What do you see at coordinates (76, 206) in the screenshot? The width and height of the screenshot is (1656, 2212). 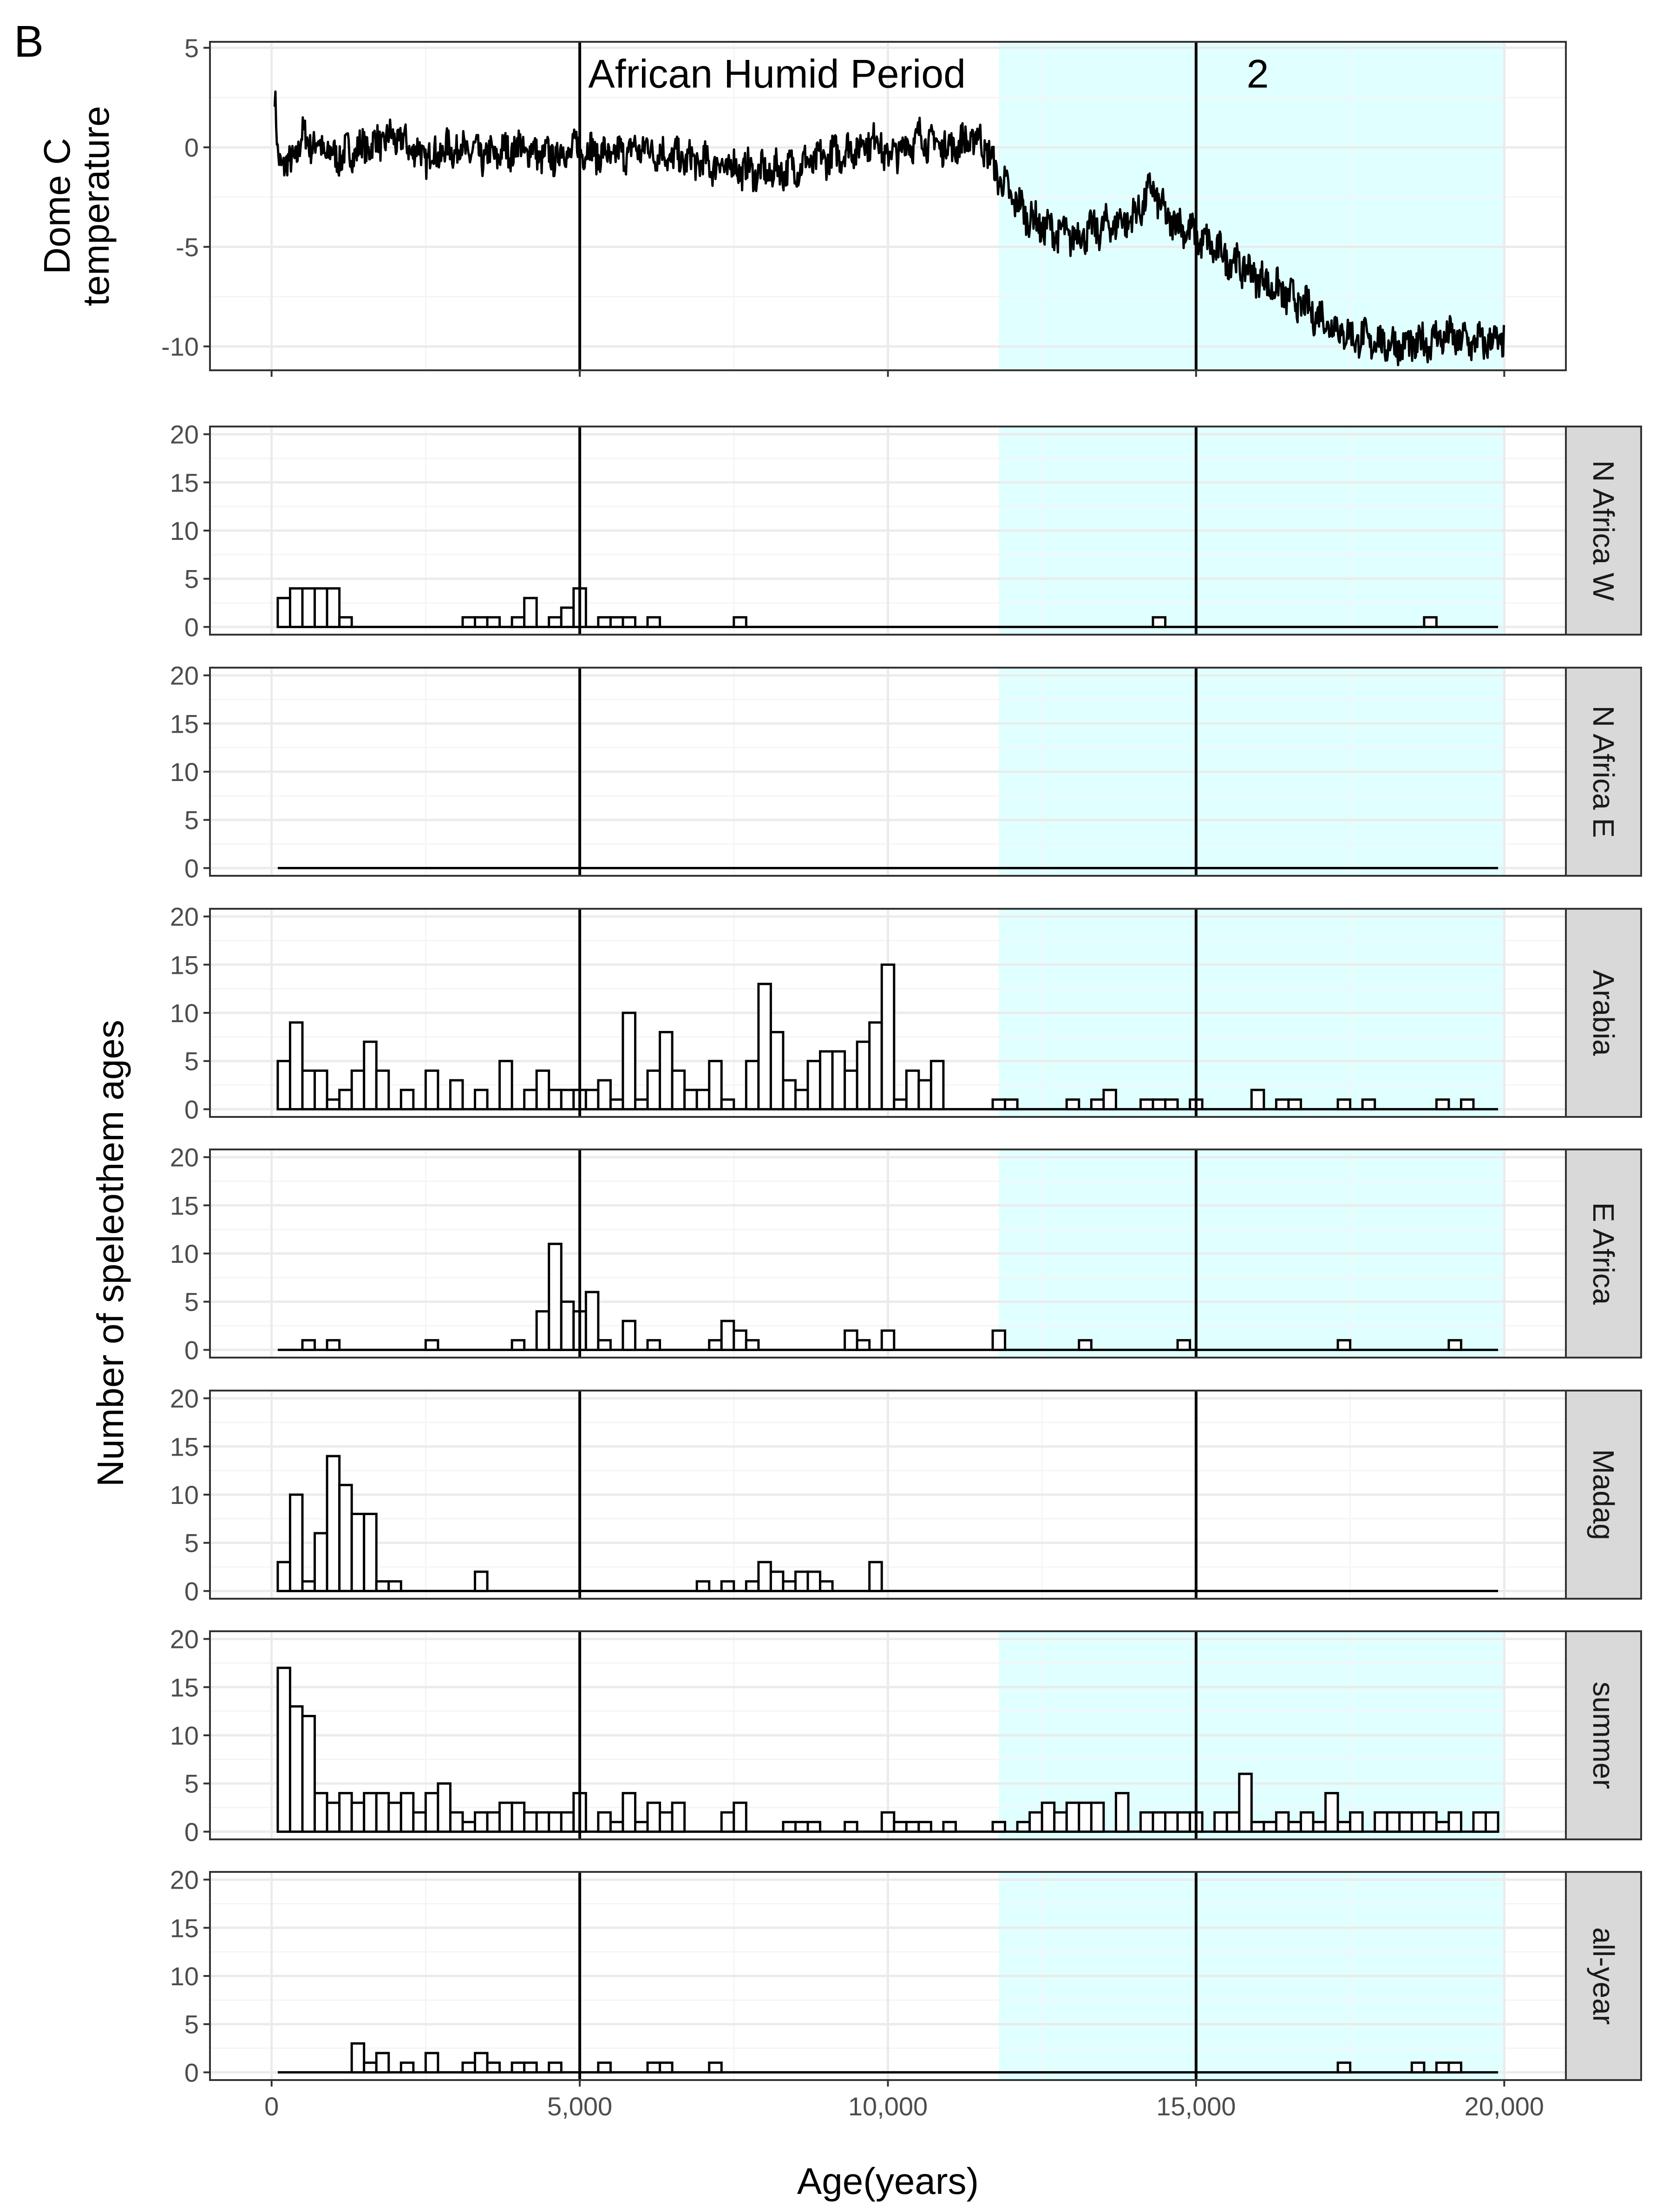 I see `temperature-axis-title: Dome Ctemperature` at bounding box center [76, 206].